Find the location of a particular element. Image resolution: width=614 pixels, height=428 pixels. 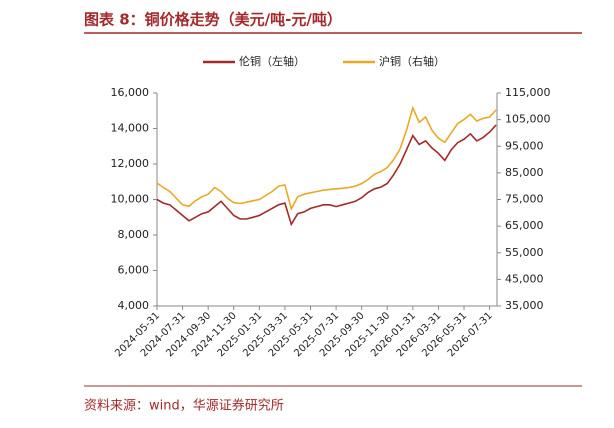

y2-tick-label: 45,000 is located at coordinates (524, 278).